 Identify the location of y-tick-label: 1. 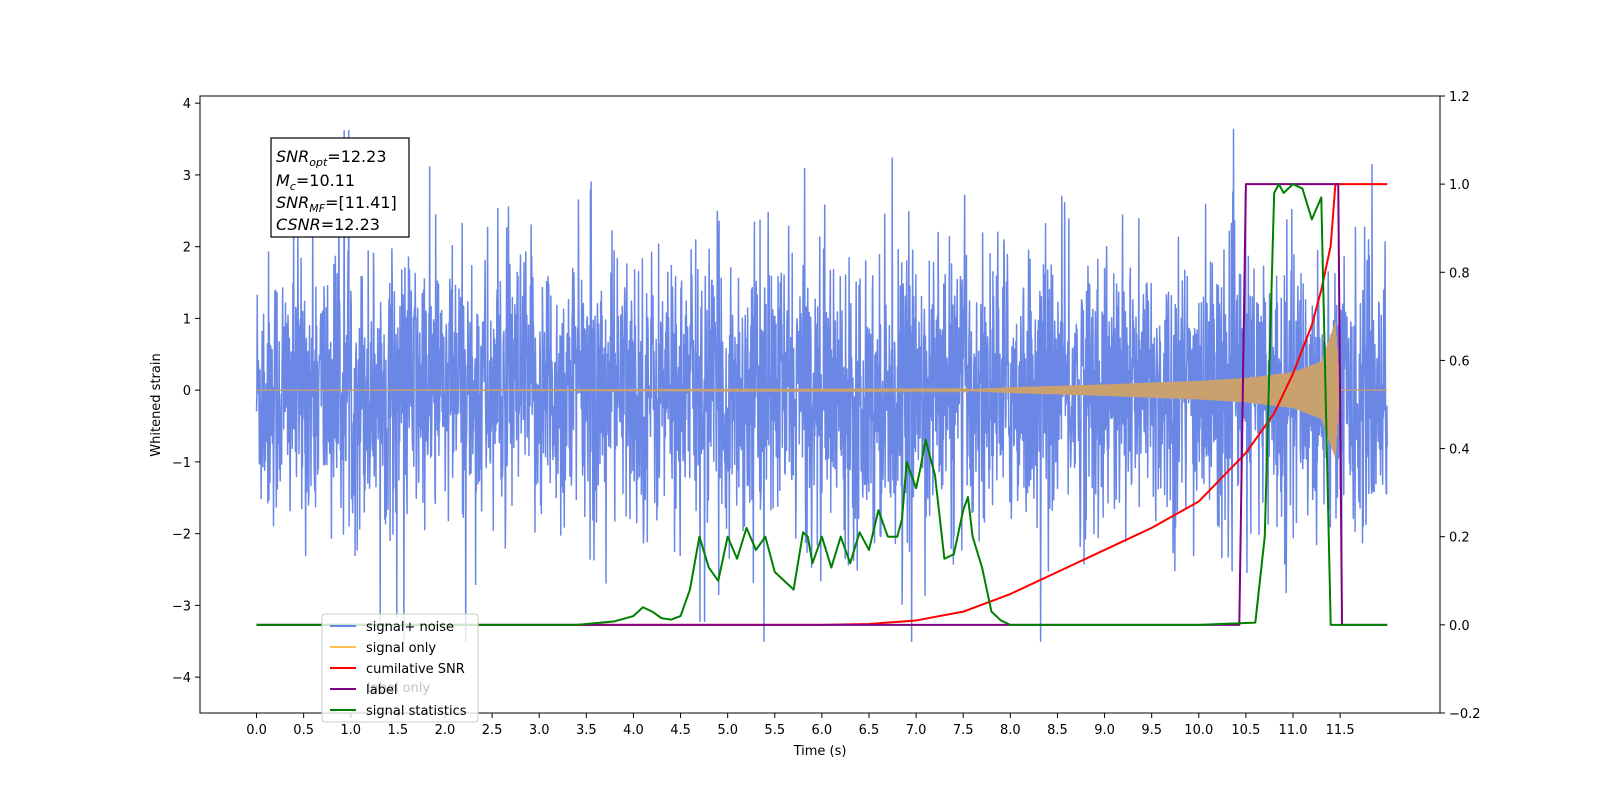
(187, 319).